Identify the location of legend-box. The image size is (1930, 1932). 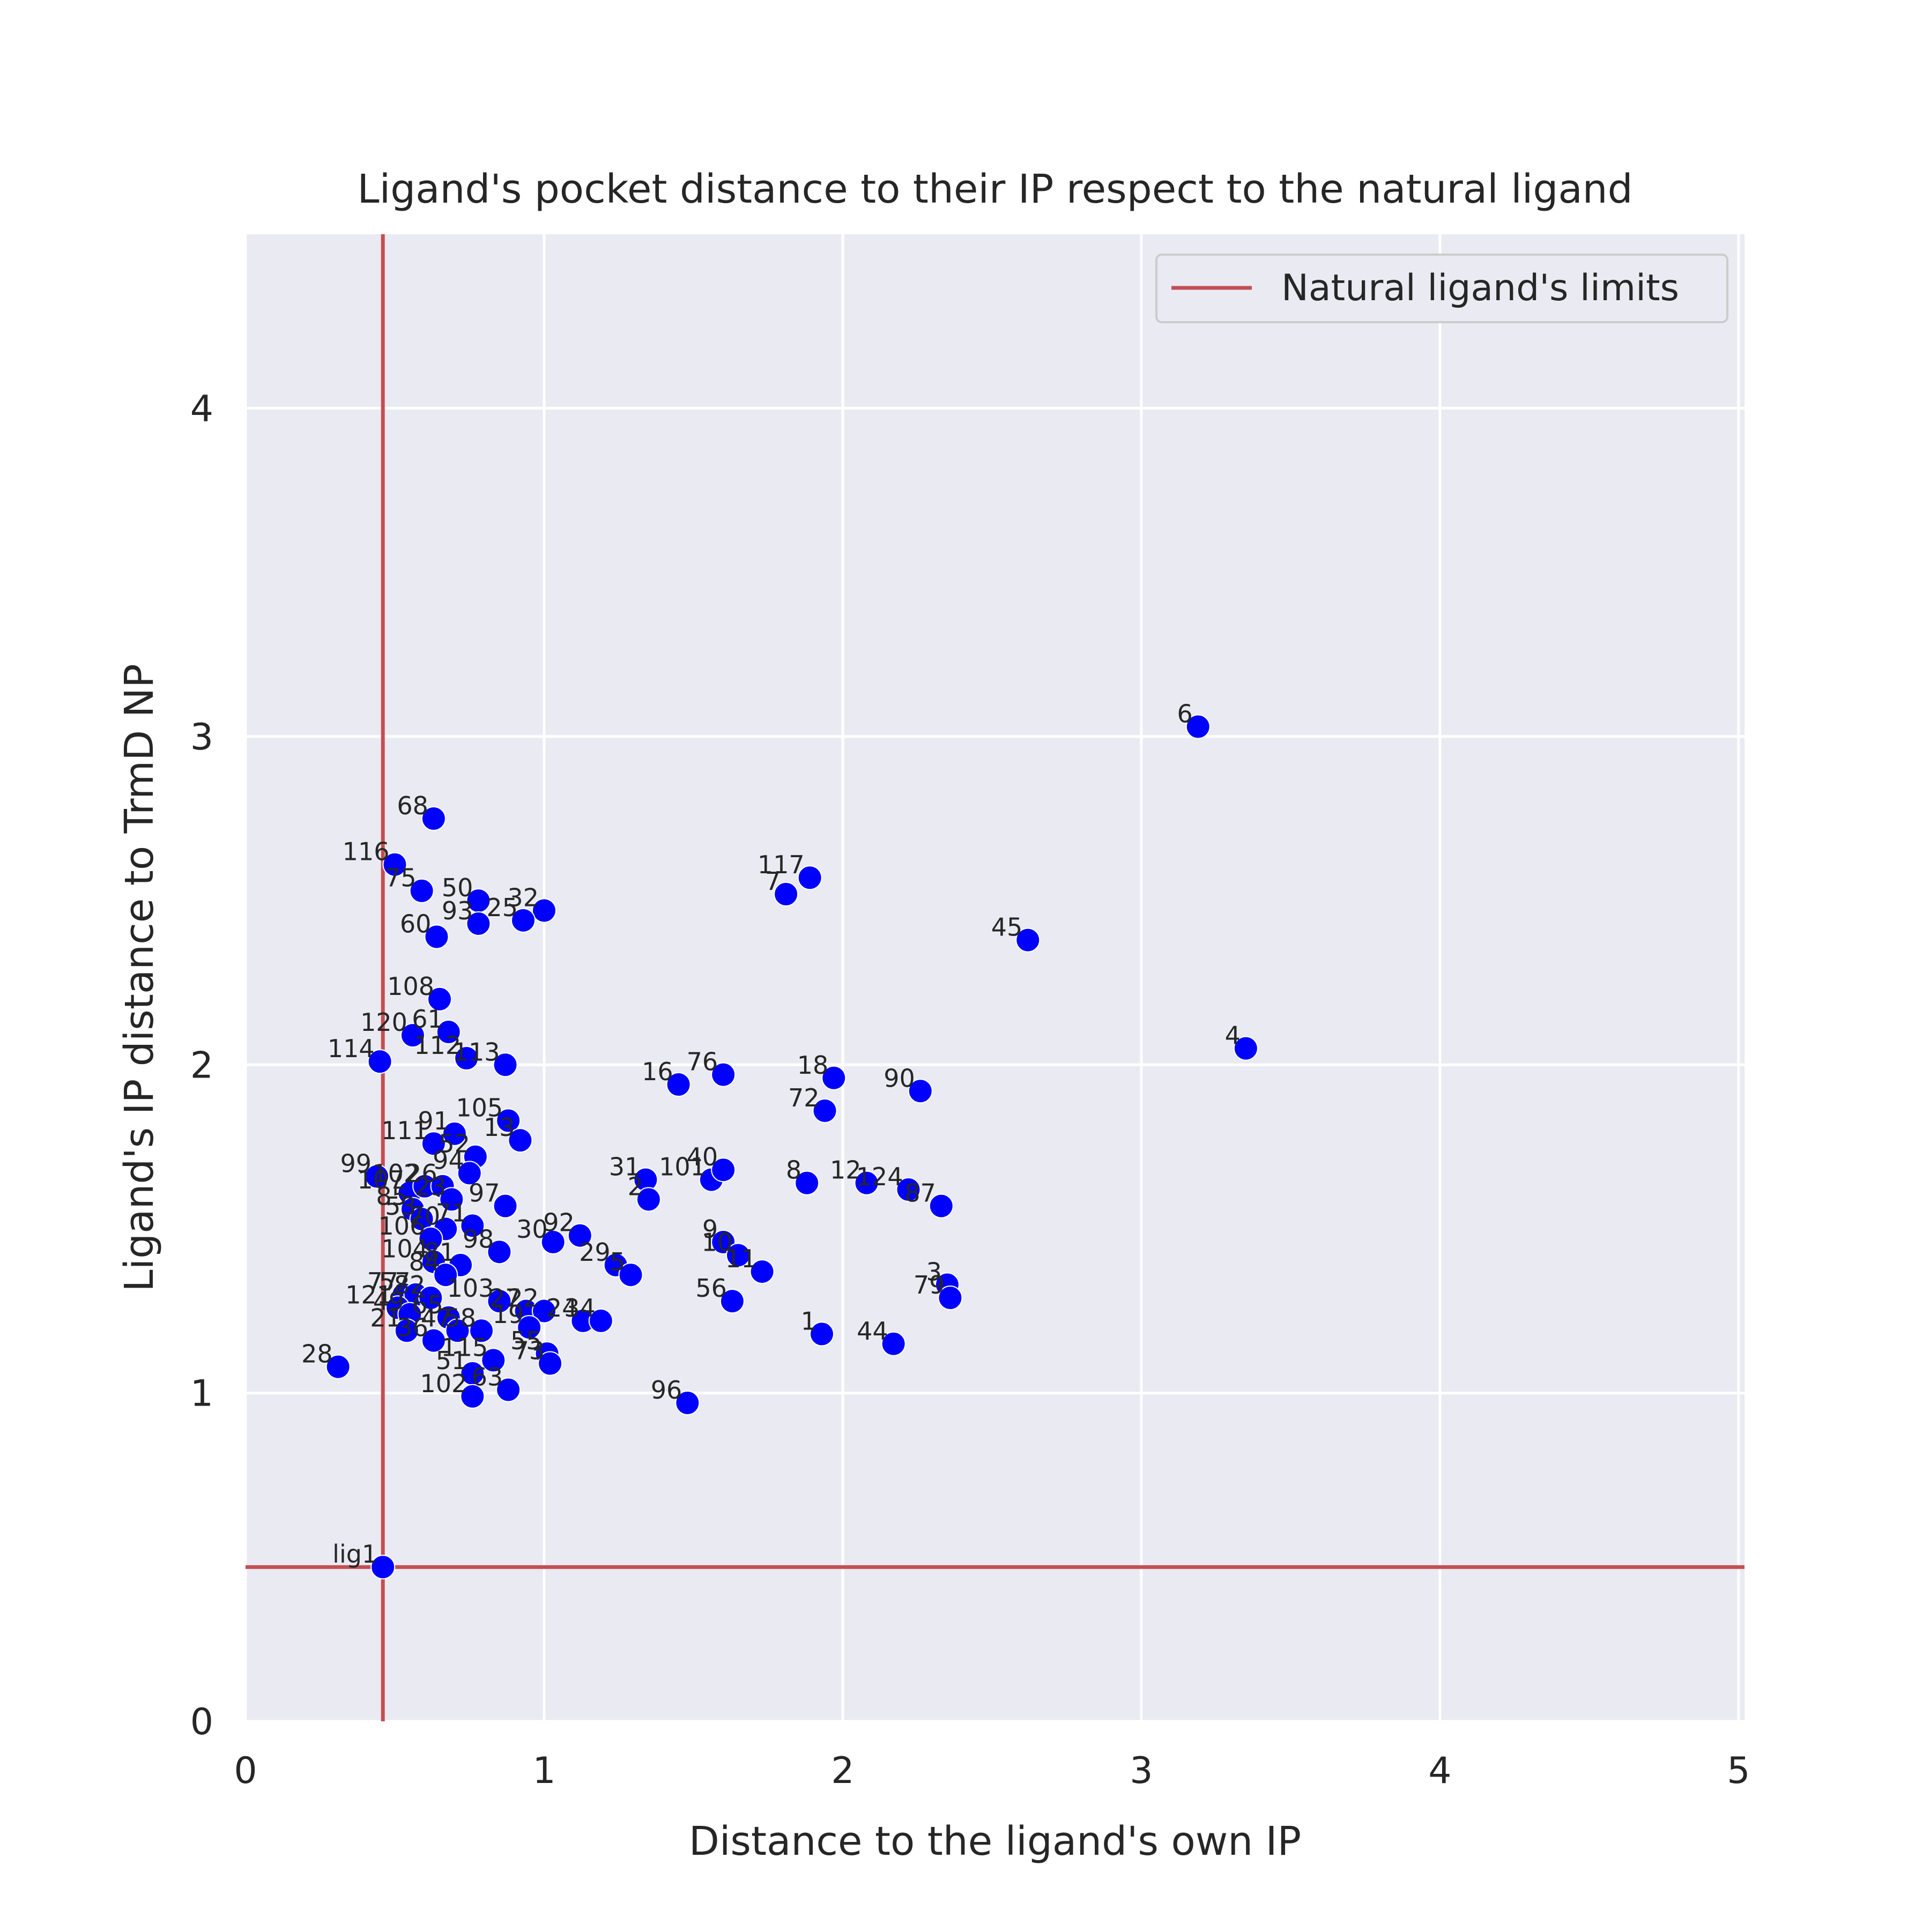
(1441, 288).